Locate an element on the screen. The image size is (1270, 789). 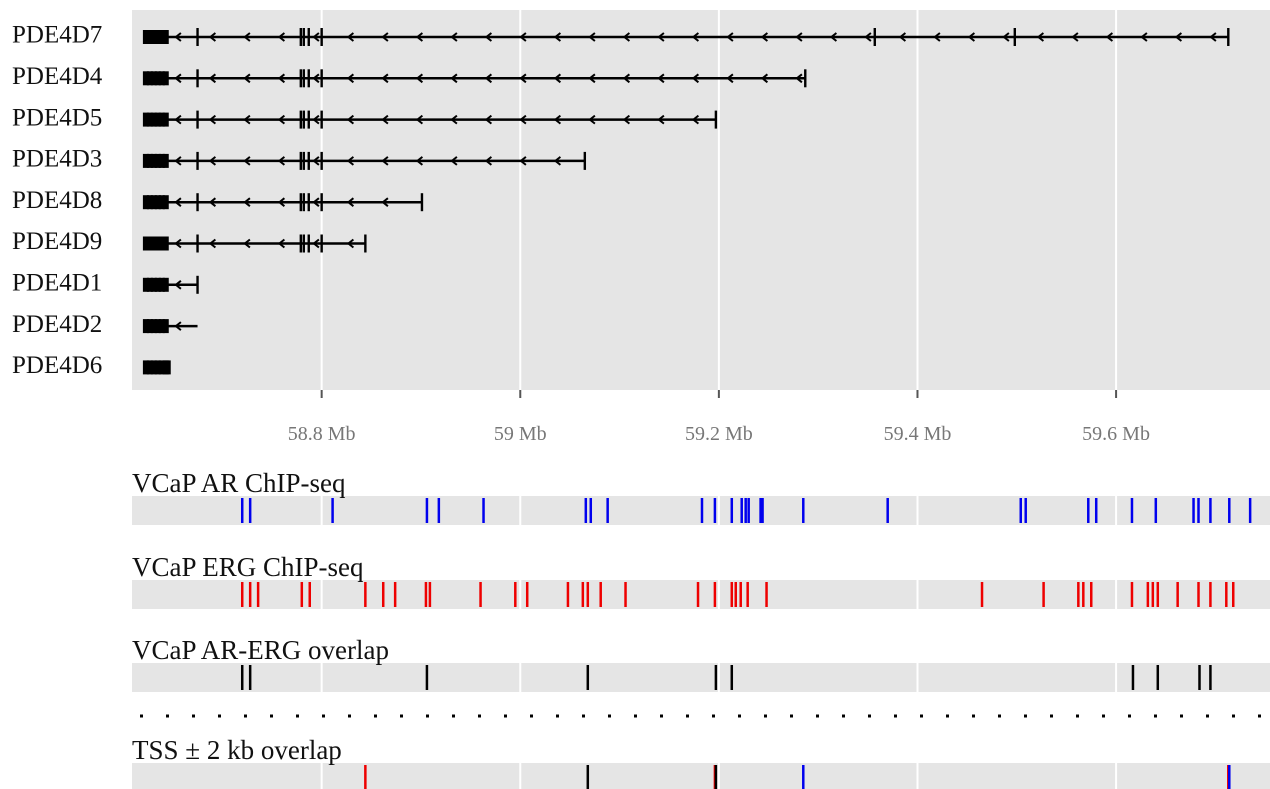
x-tick-label: 58.8 Mb is located at coordinates (322, 434).